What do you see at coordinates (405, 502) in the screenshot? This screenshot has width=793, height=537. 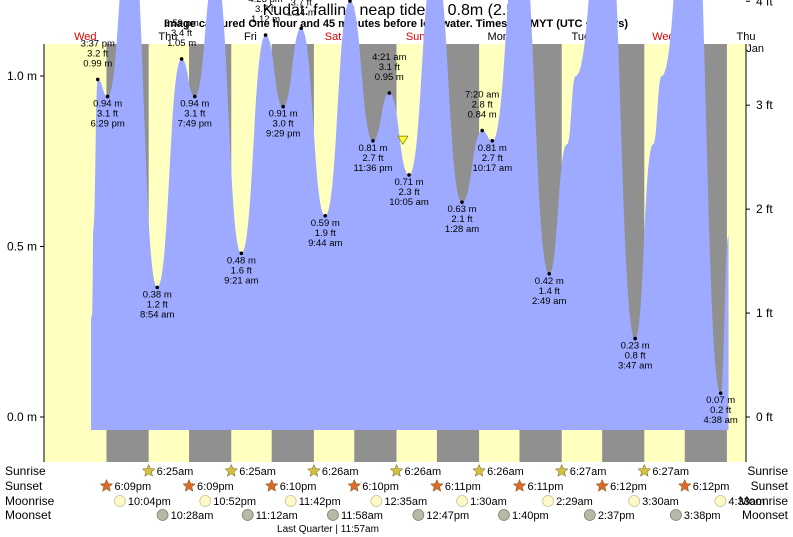 I see `moonrise-time: 12:35am` at bounding box center [405, 502].